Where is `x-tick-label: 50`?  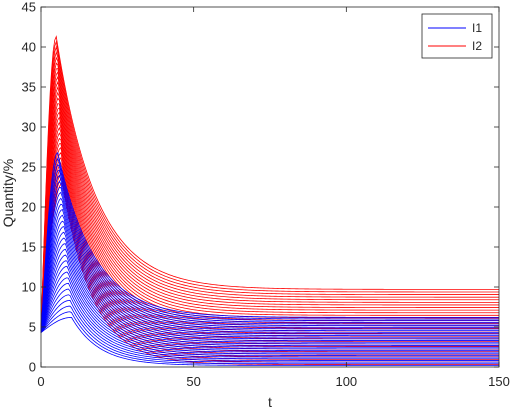
x-tick-label: 50 is located at coordinates (193, 381).